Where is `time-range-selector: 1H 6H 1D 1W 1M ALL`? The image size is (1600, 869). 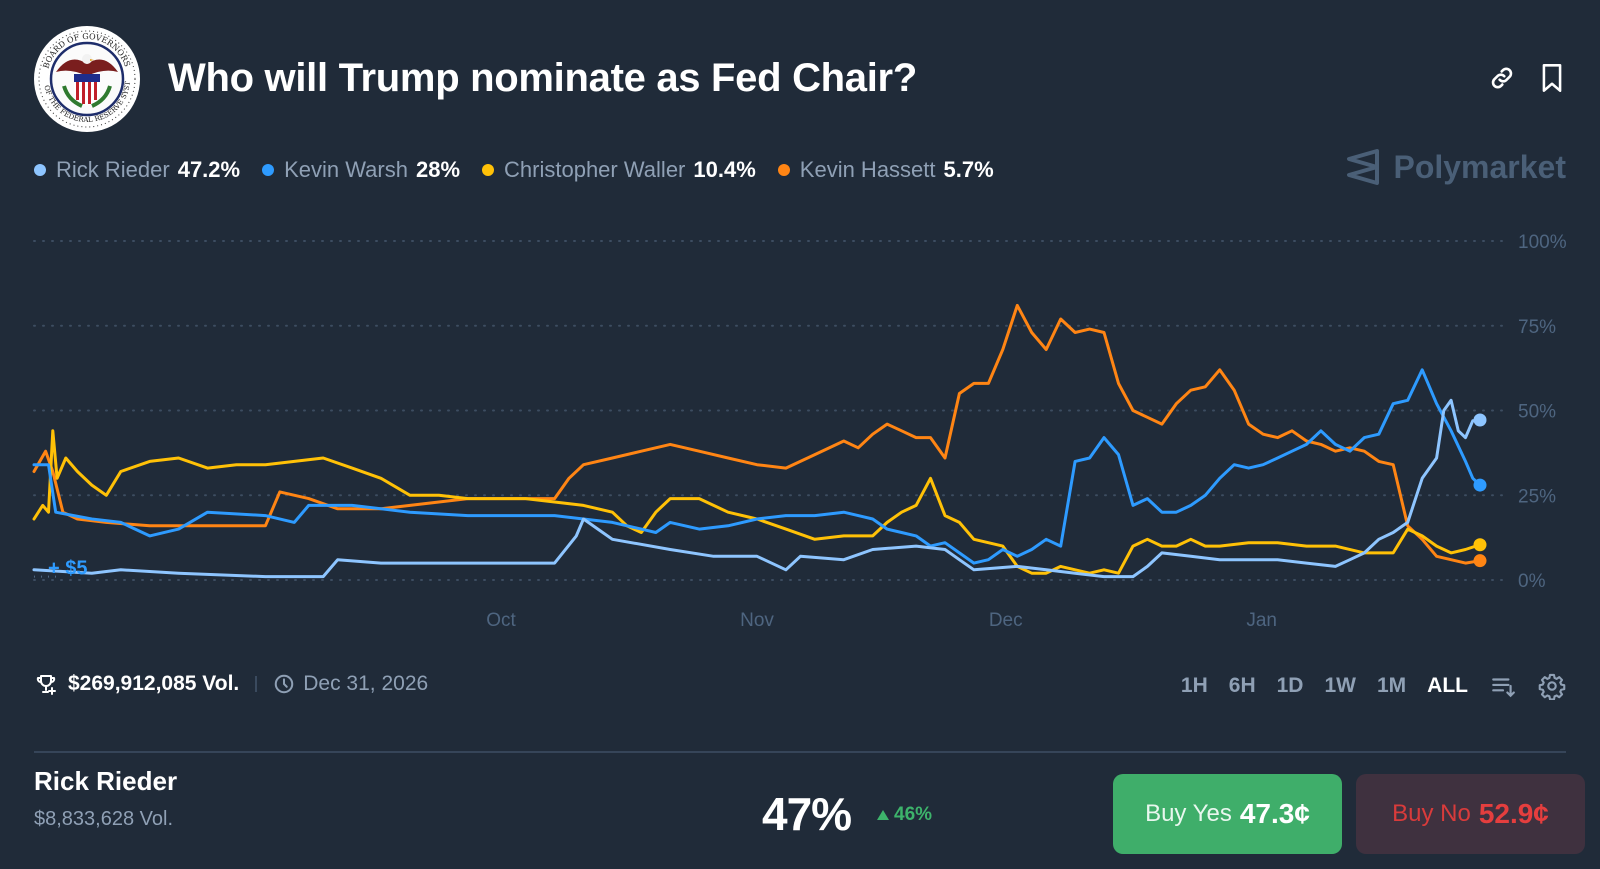 time-range-selector: 1H 6H 1D 1W 1M ALL is located at coordinates (1363, 686).